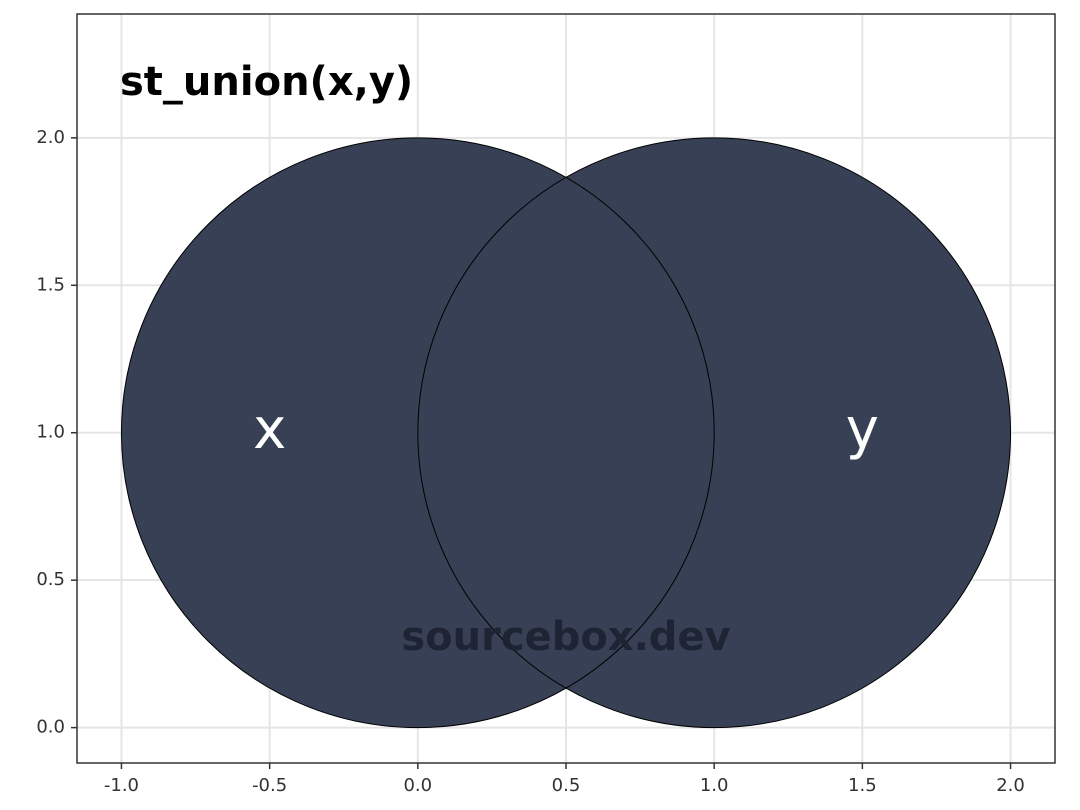 The image size is (1080, 810). I want to click on x-tick-label: 1.5, so click(862, 785).